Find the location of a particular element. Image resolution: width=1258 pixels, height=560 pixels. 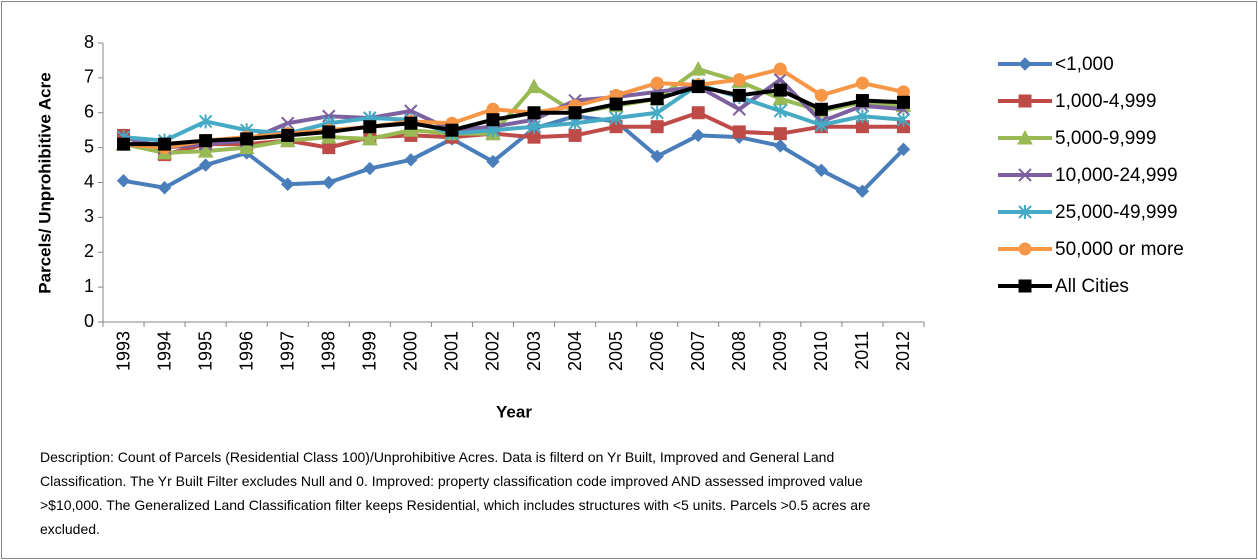

x-tick-label: 2001 is located at coordinates (452, 351).